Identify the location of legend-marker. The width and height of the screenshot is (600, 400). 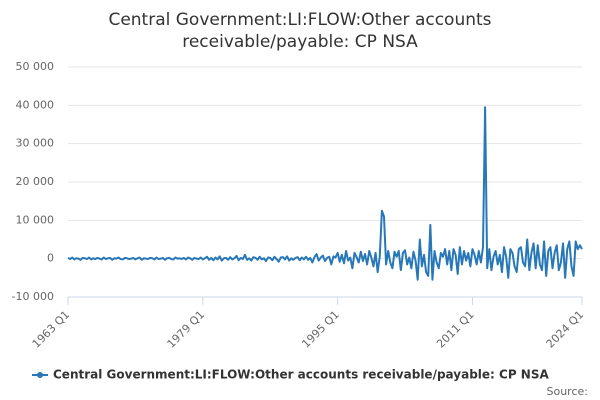
(40, 375).